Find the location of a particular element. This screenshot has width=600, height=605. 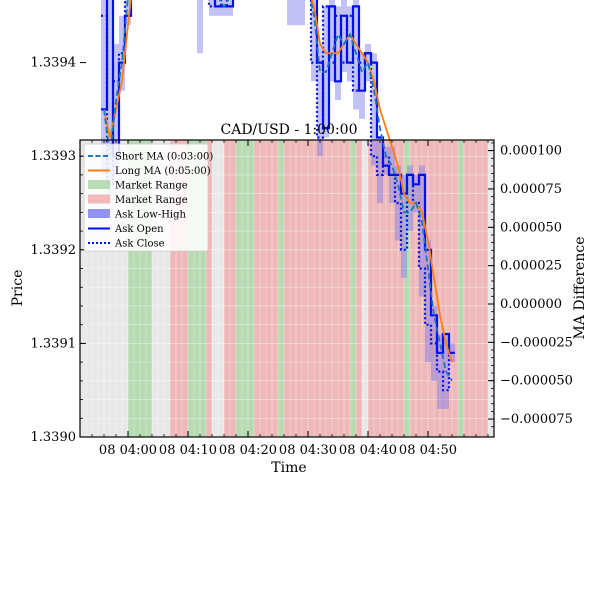

x-axis-label: Time is located at coordinates (288, 468).